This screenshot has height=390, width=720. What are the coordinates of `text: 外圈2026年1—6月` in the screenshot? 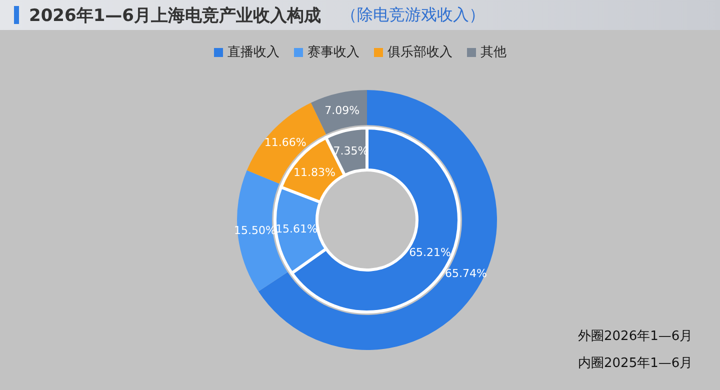 It's located at (635, 337).